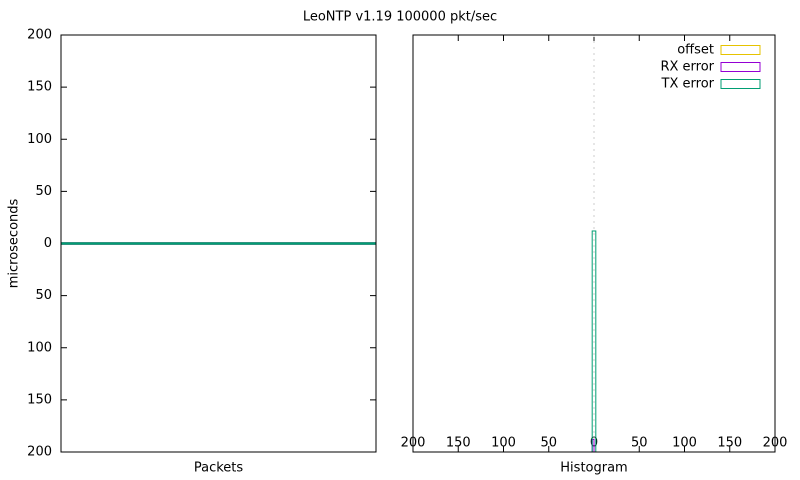 This screenshot has height=480, width=800. I want to click on x-axis-label: Packets, so click(219, 468).